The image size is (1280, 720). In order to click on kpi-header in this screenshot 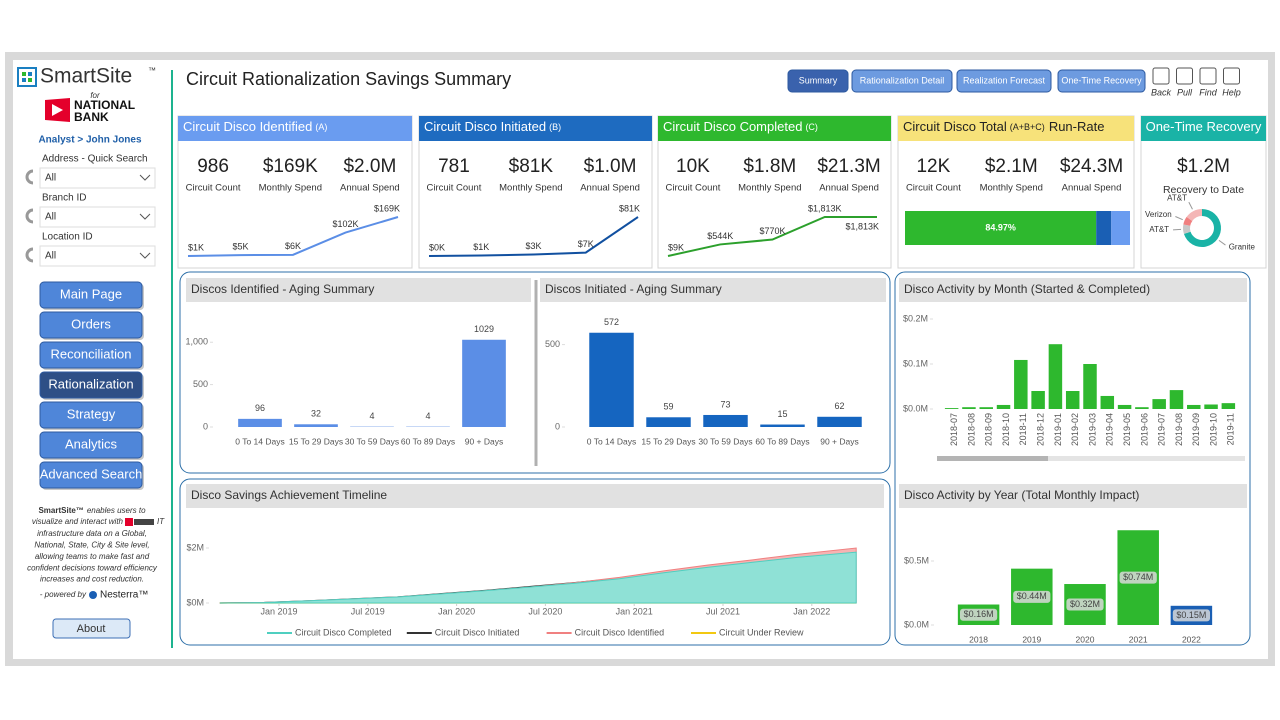, I will do `click(1016, 128)`.